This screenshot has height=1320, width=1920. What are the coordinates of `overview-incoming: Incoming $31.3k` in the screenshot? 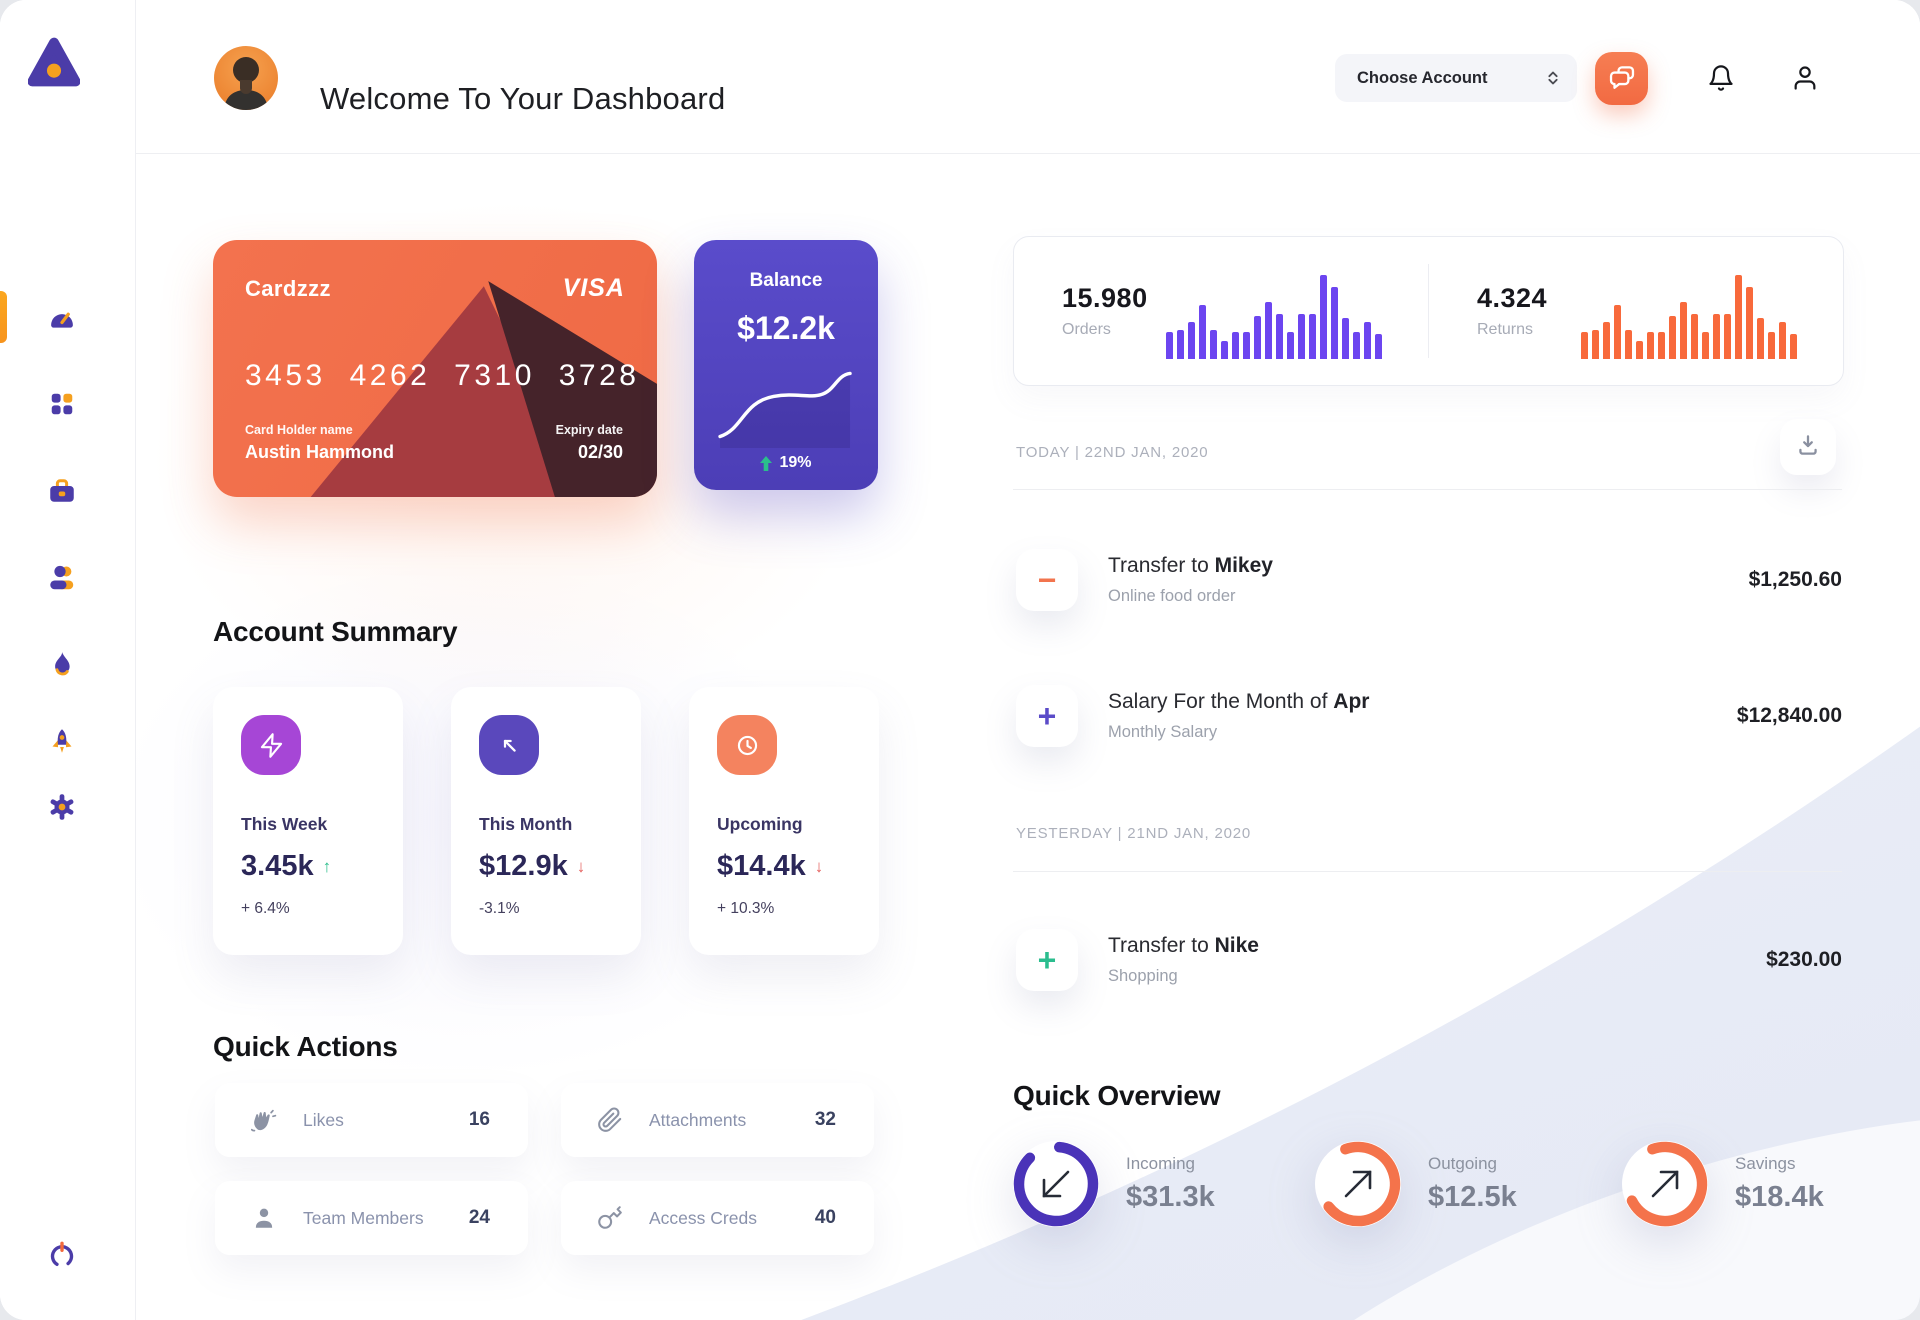 It's located at (1111, 1184).